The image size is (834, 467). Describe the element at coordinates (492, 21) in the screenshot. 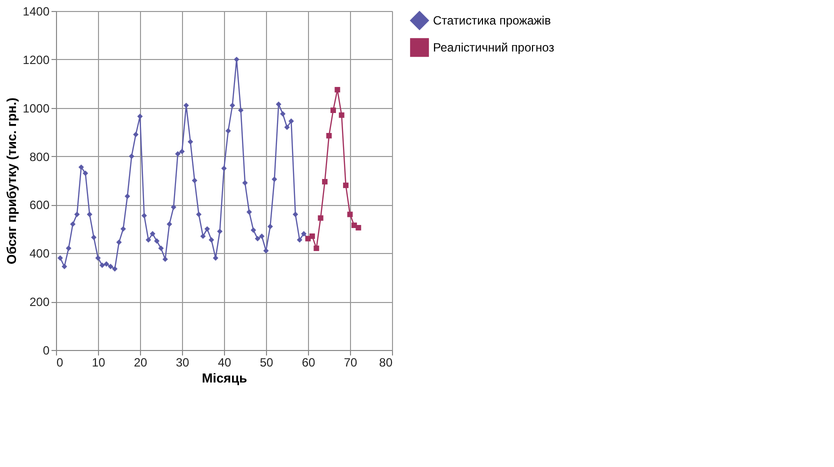

I see `legend-label: Статистика прожажів` at that location.